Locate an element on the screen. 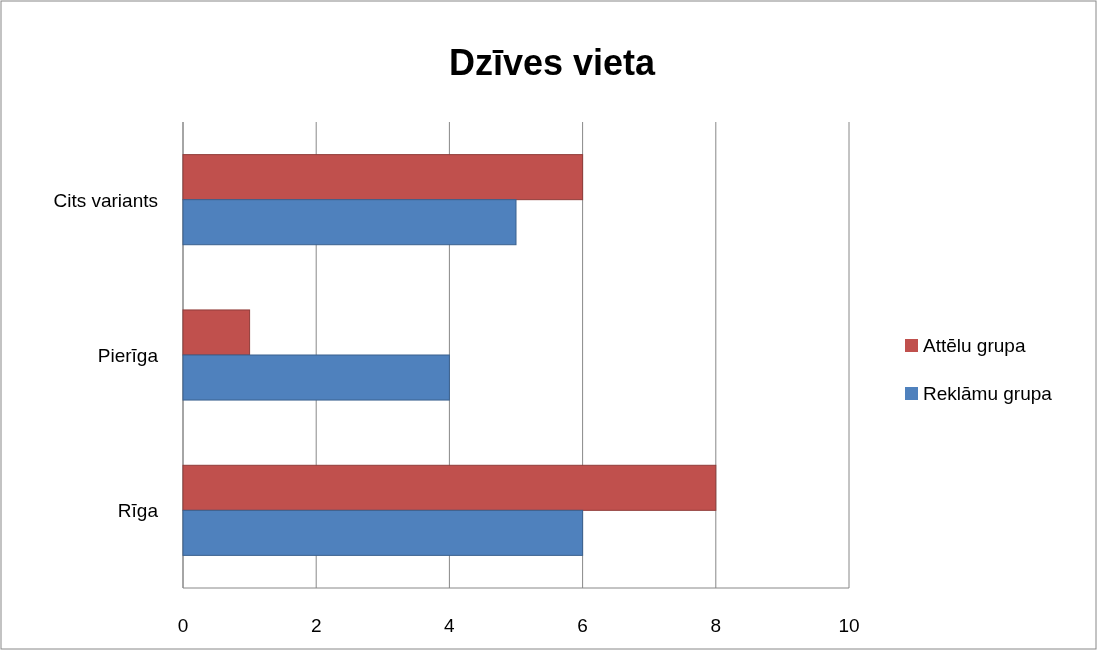 This screenshot has width=1105, height=650. x-tick-label: 6 is located at coordinates (582, 625).